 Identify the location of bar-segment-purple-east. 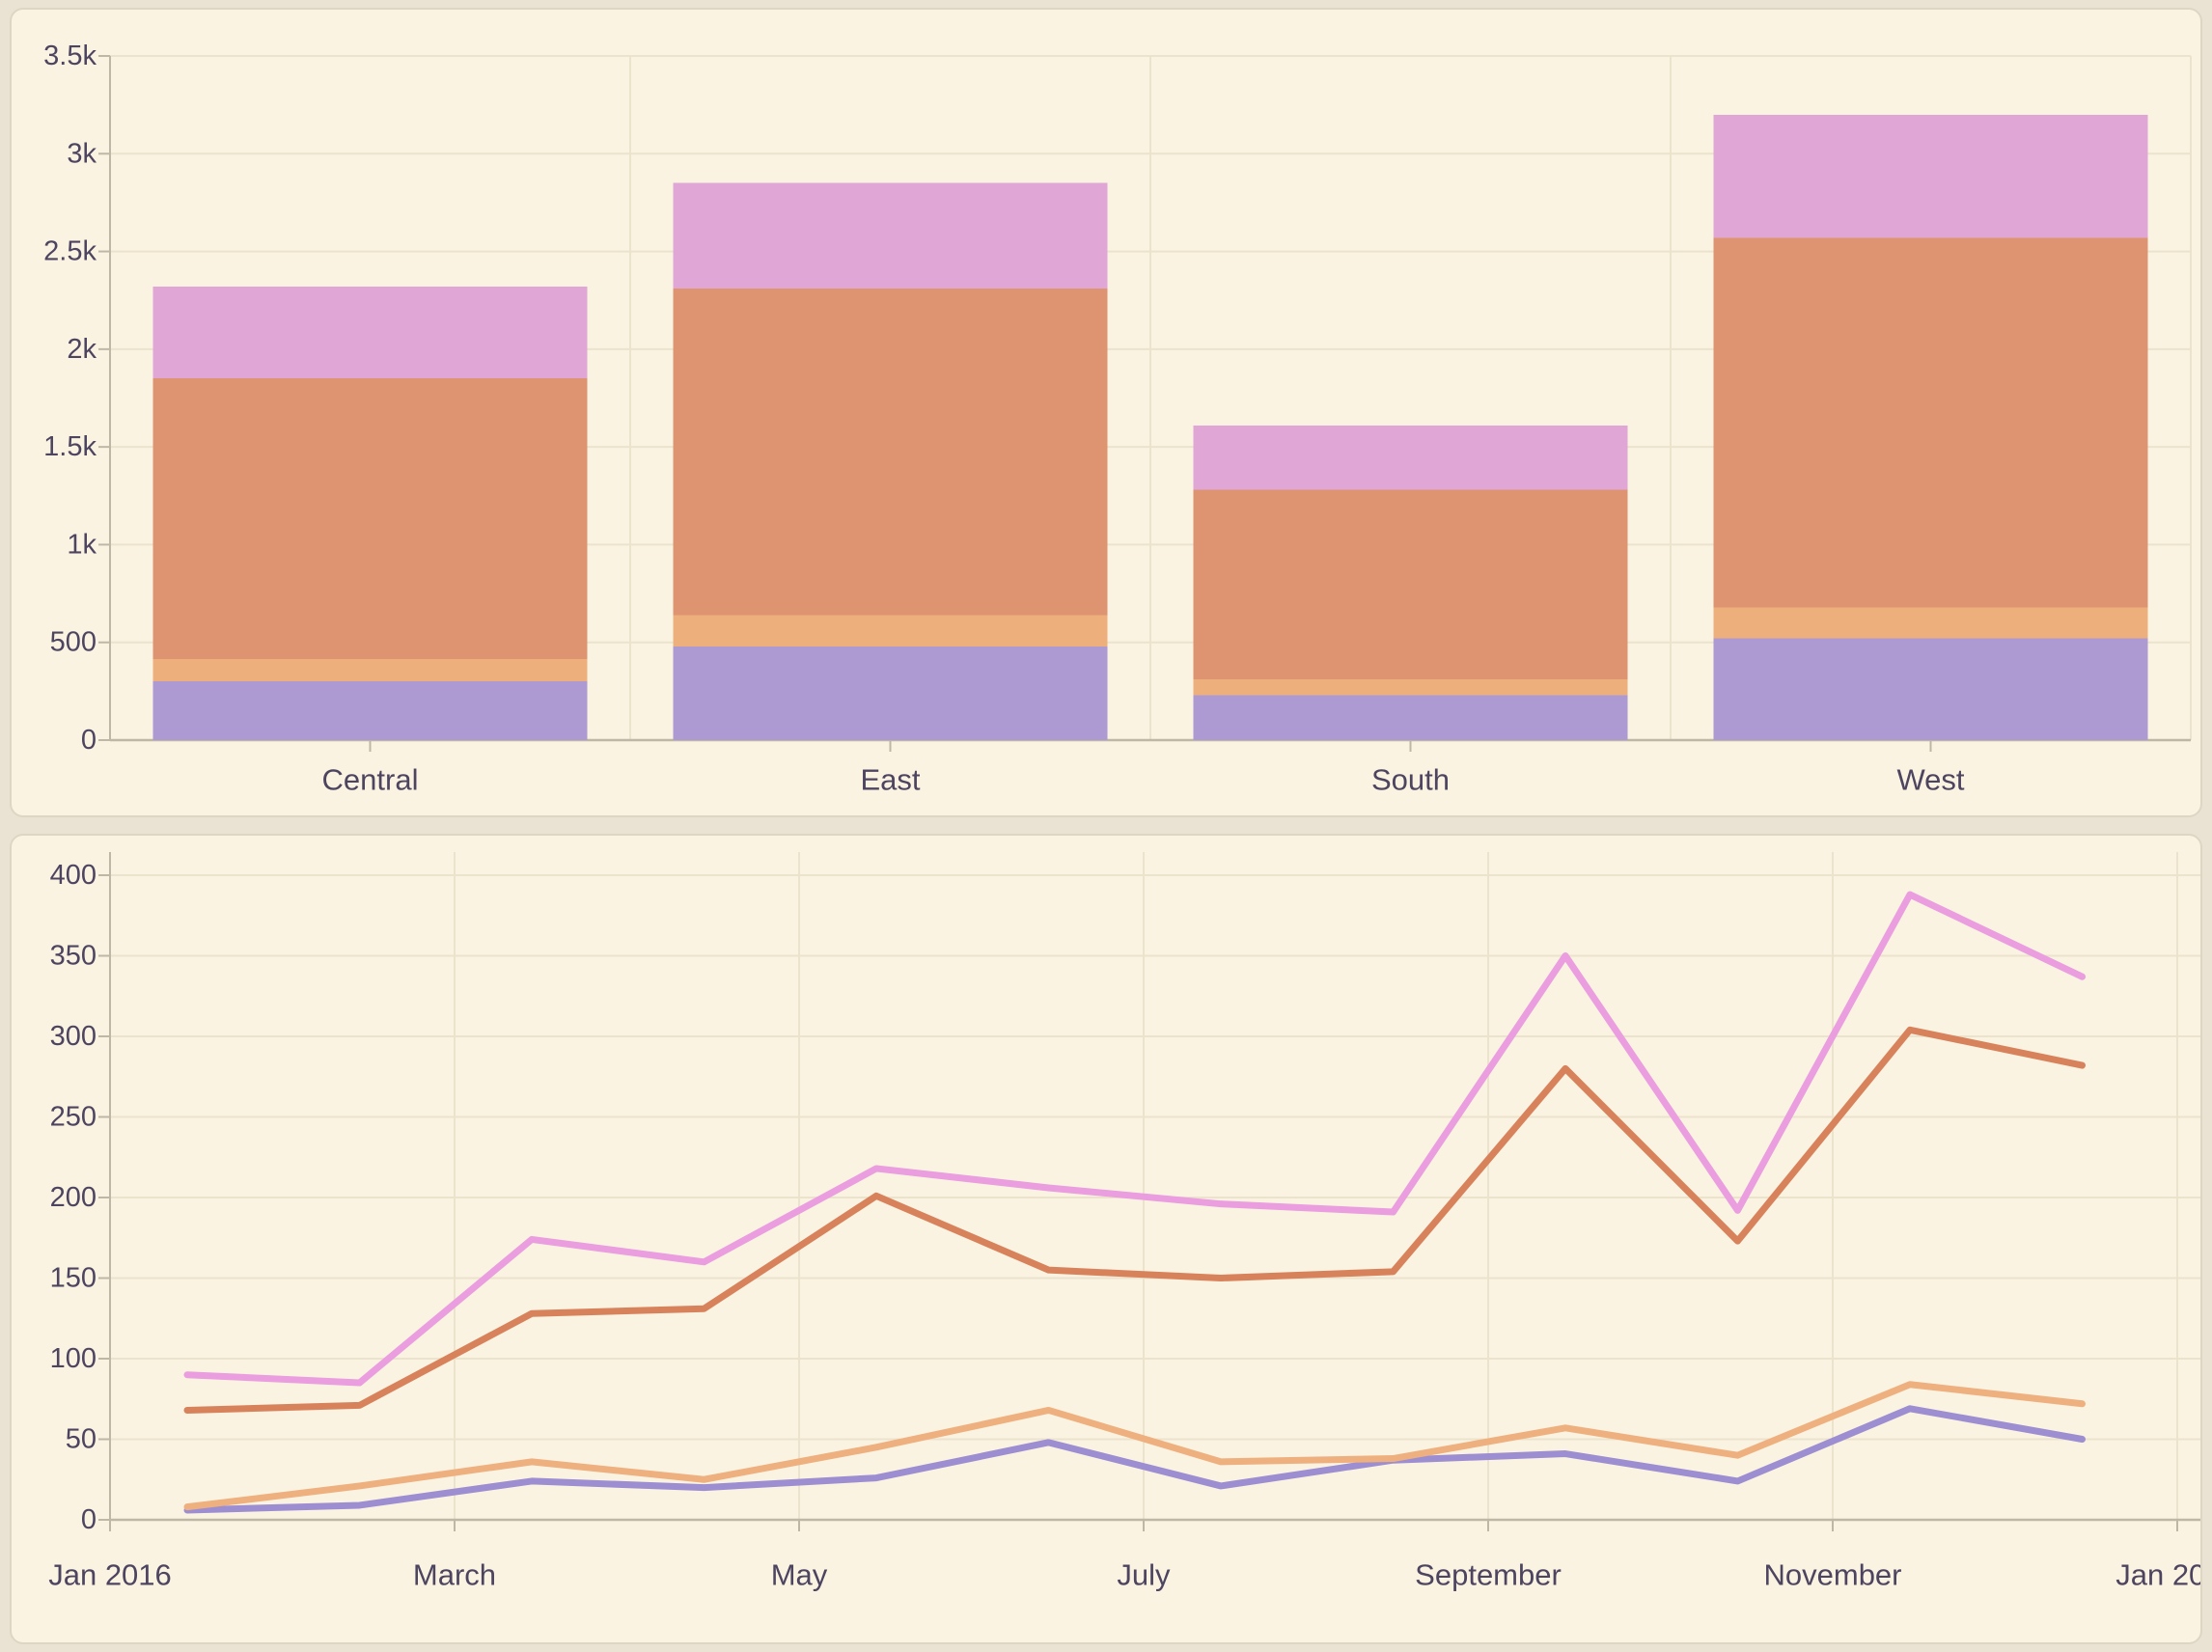
(890, 693).